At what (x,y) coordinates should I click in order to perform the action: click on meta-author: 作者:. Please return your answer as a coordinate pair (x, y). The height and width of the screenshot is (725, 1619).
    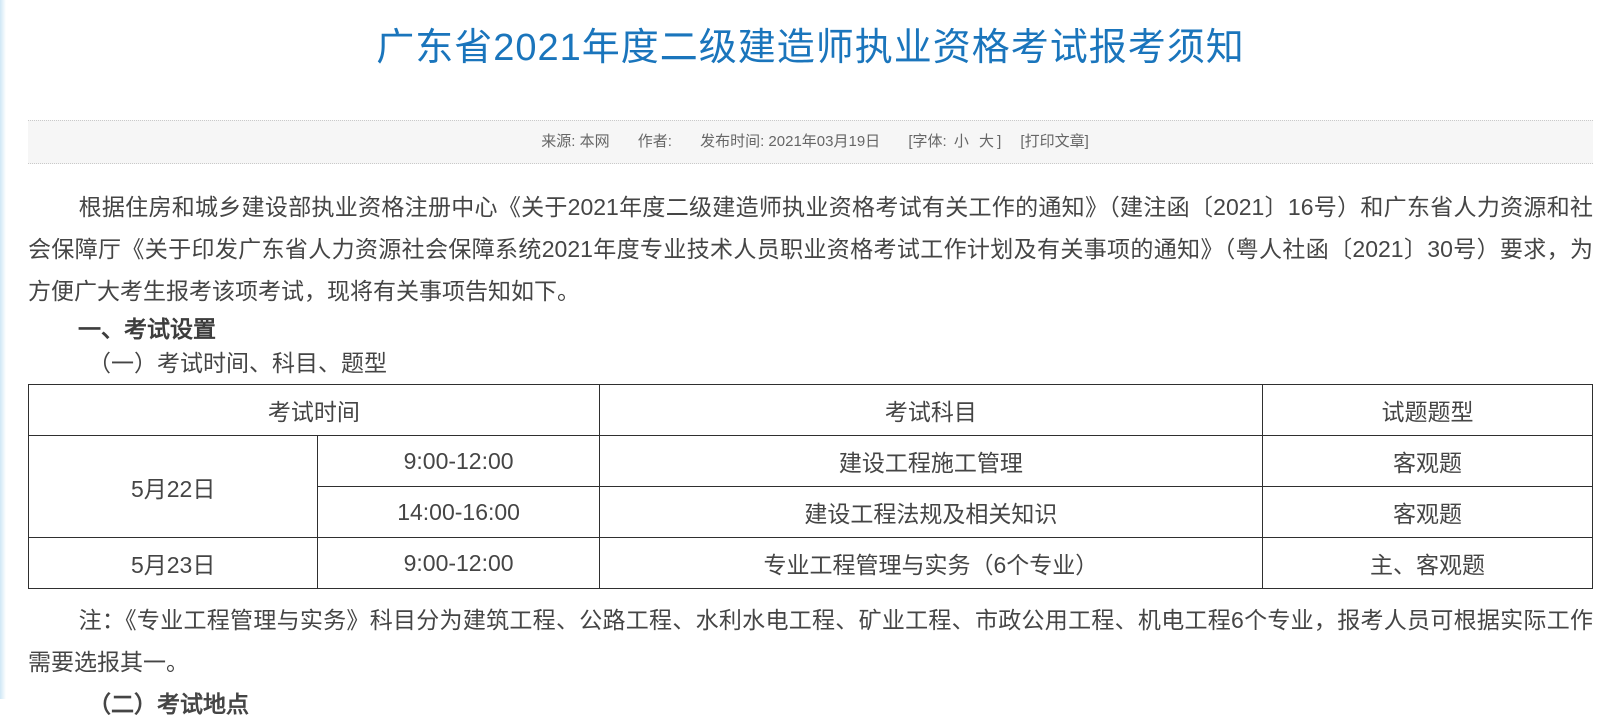
    Looking at the image, I should click on (654, 141).